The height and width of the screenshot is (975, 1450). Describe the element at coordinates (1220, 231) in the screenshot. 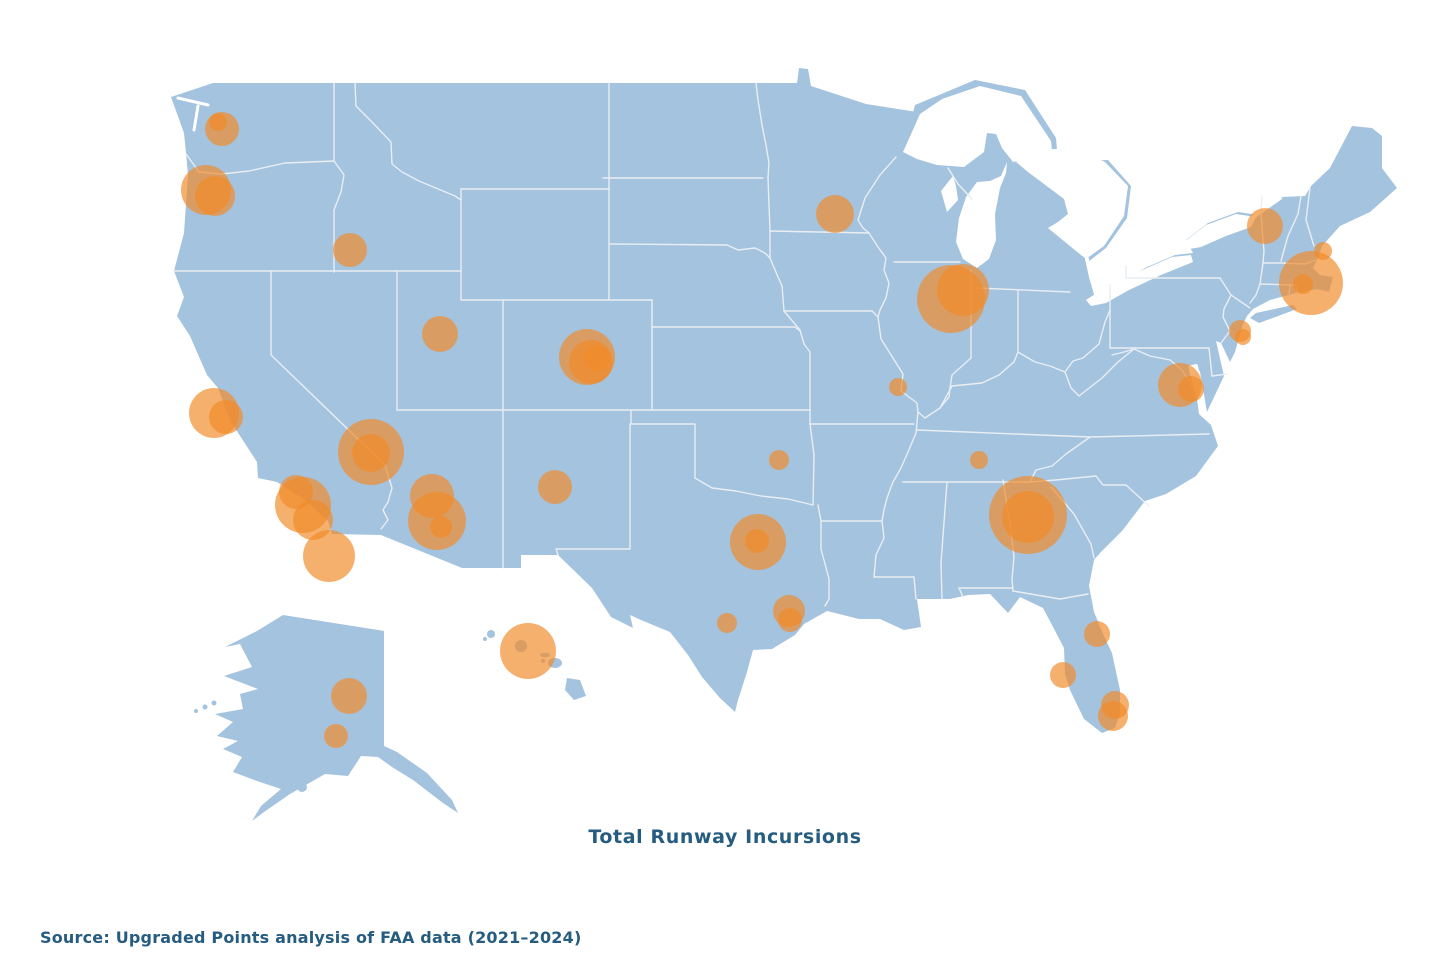

I see `lake-ontario` at that location.